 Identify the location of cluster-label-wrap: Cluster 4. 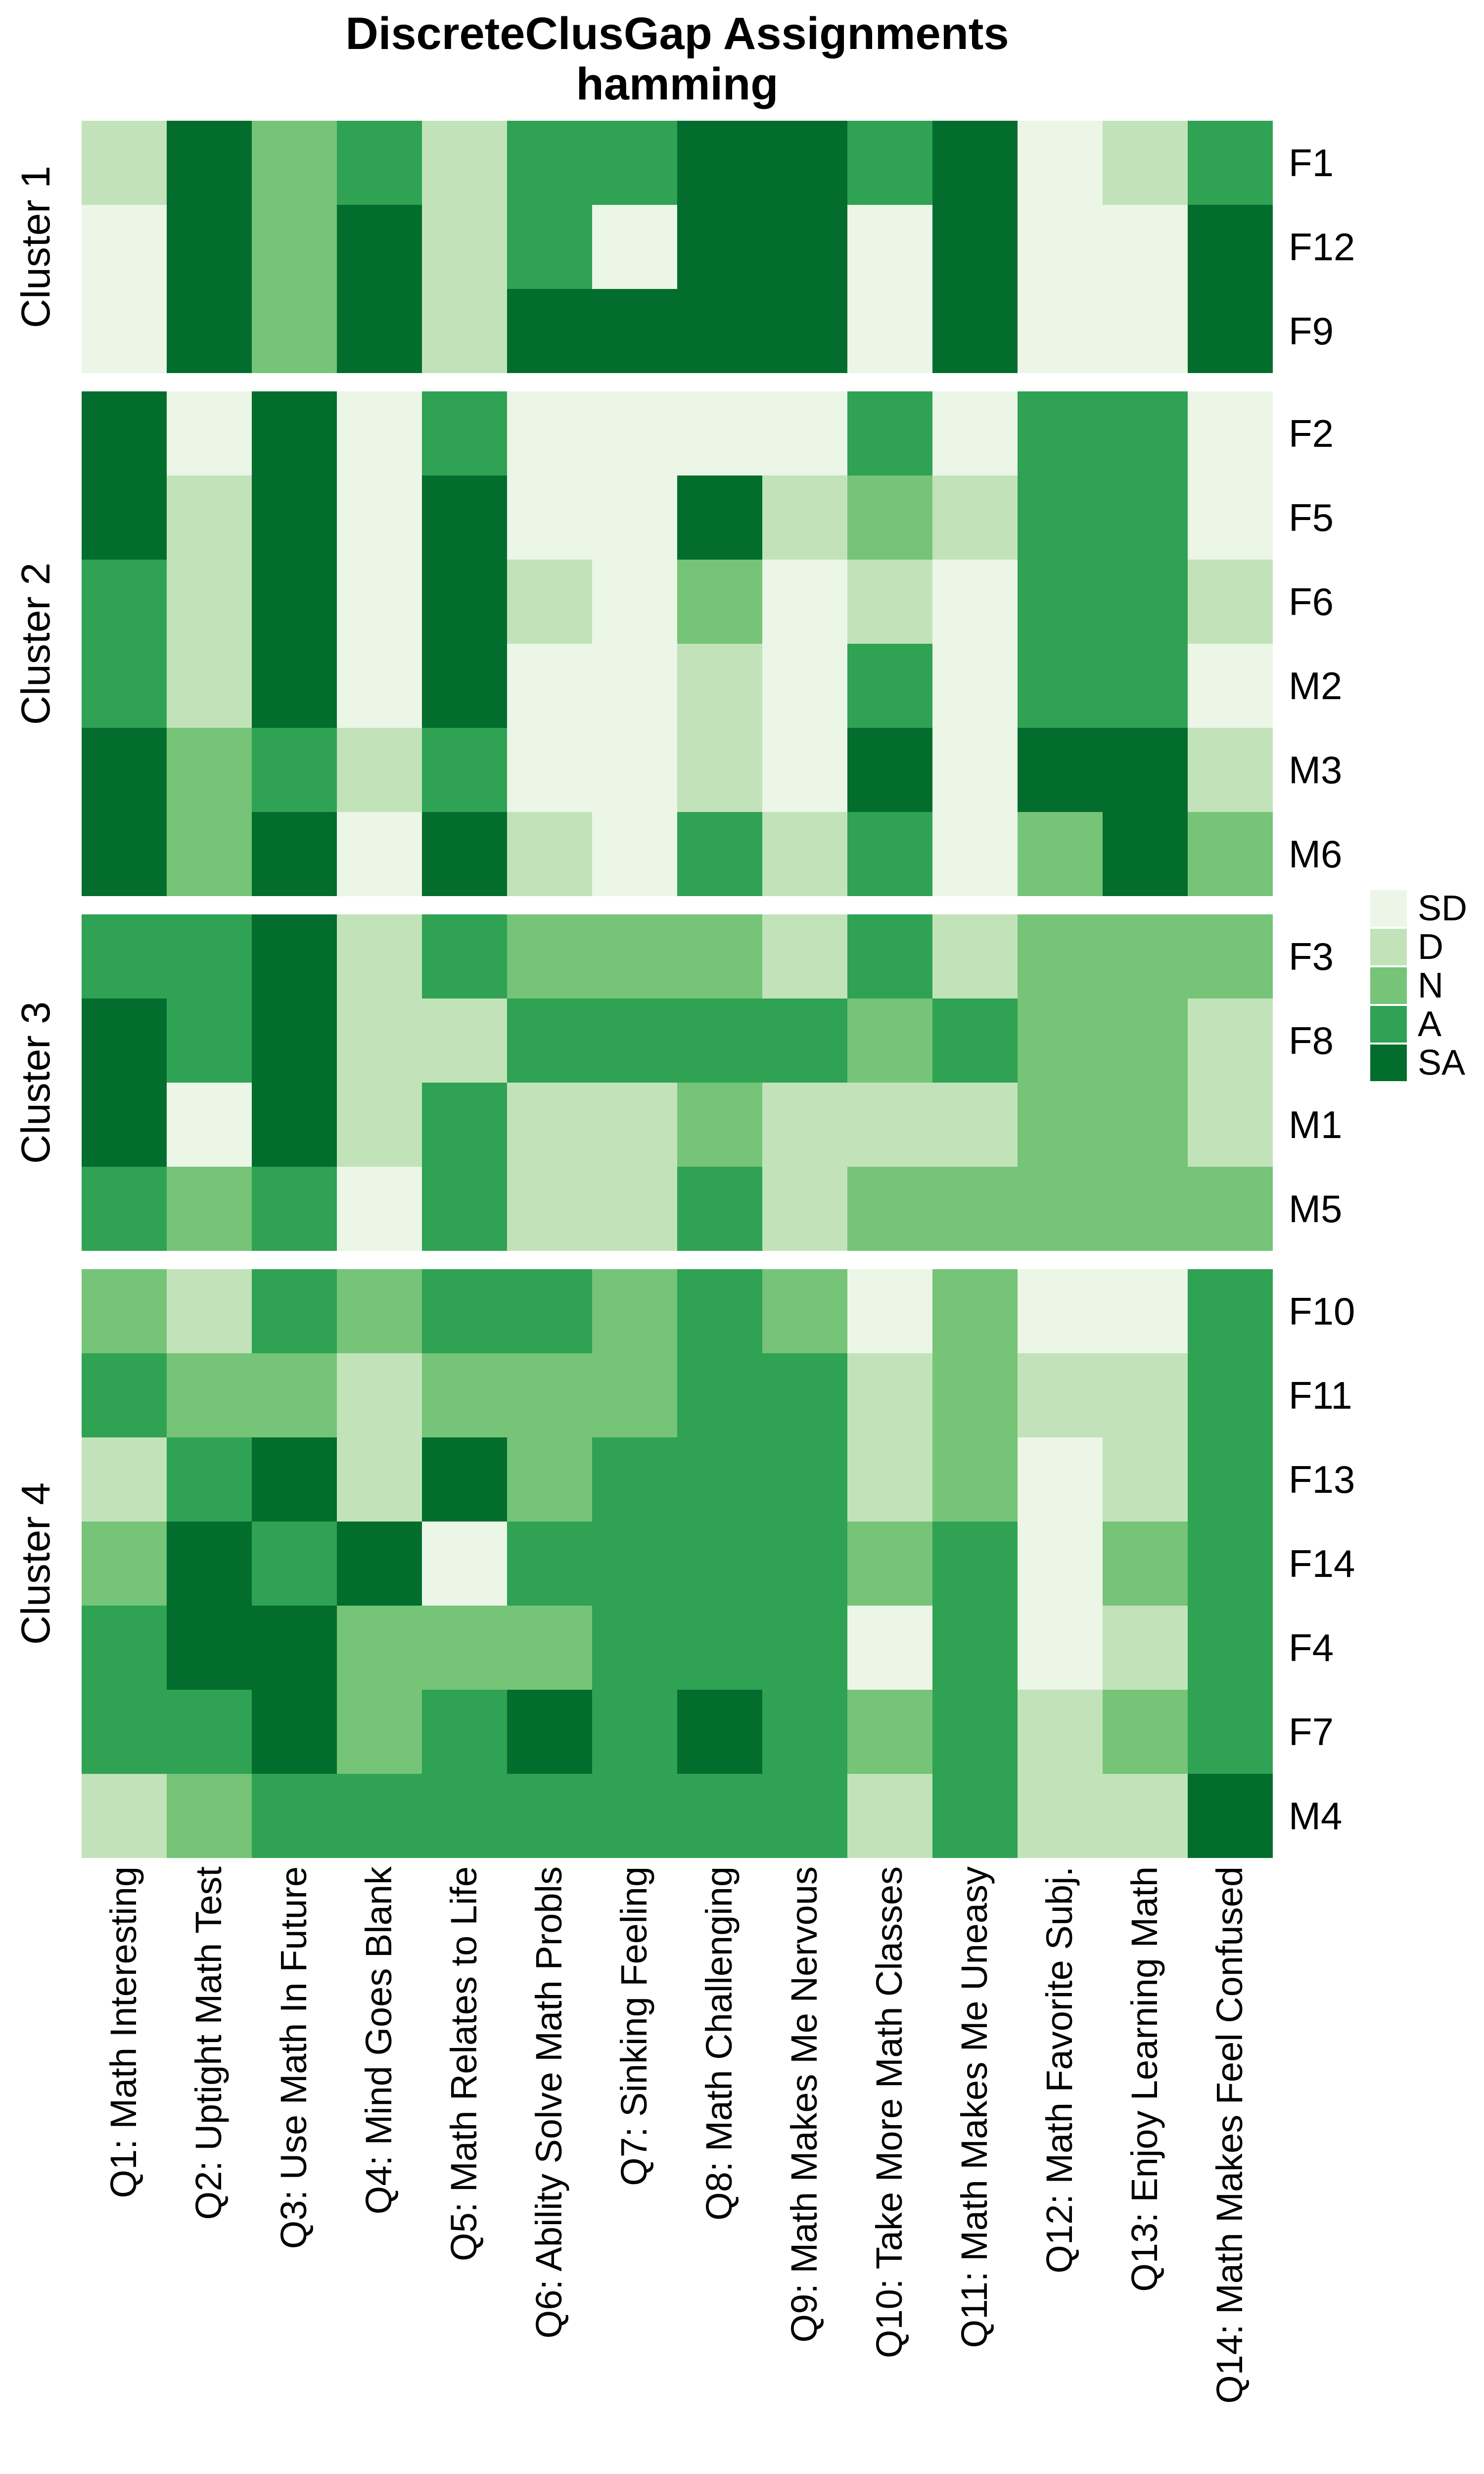
(36, 1564).